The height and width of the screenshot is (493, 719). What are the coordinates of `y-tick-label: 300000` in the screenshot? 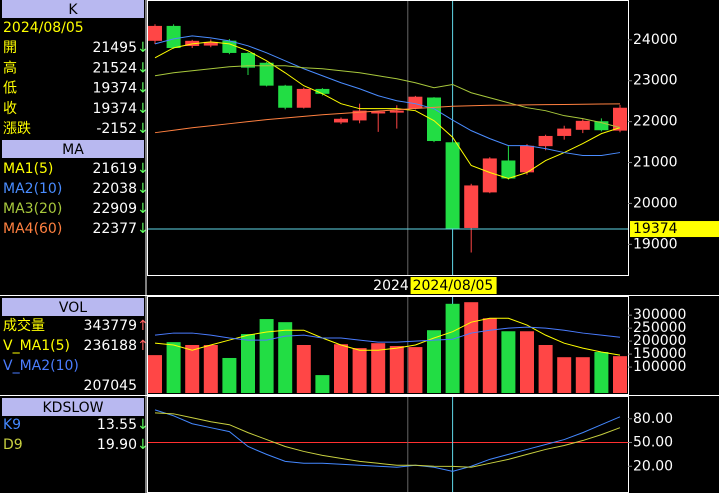 It's located at (659, 315).